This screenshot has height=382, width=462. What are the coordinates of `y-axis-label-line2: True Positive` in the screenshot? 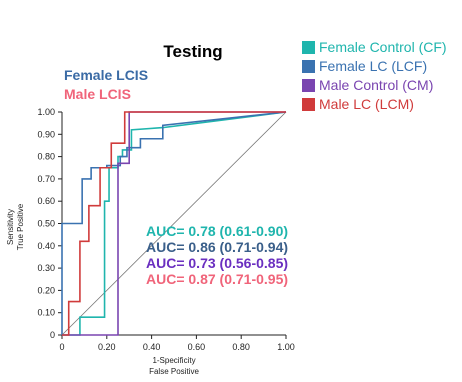 It's located at (20, 226).